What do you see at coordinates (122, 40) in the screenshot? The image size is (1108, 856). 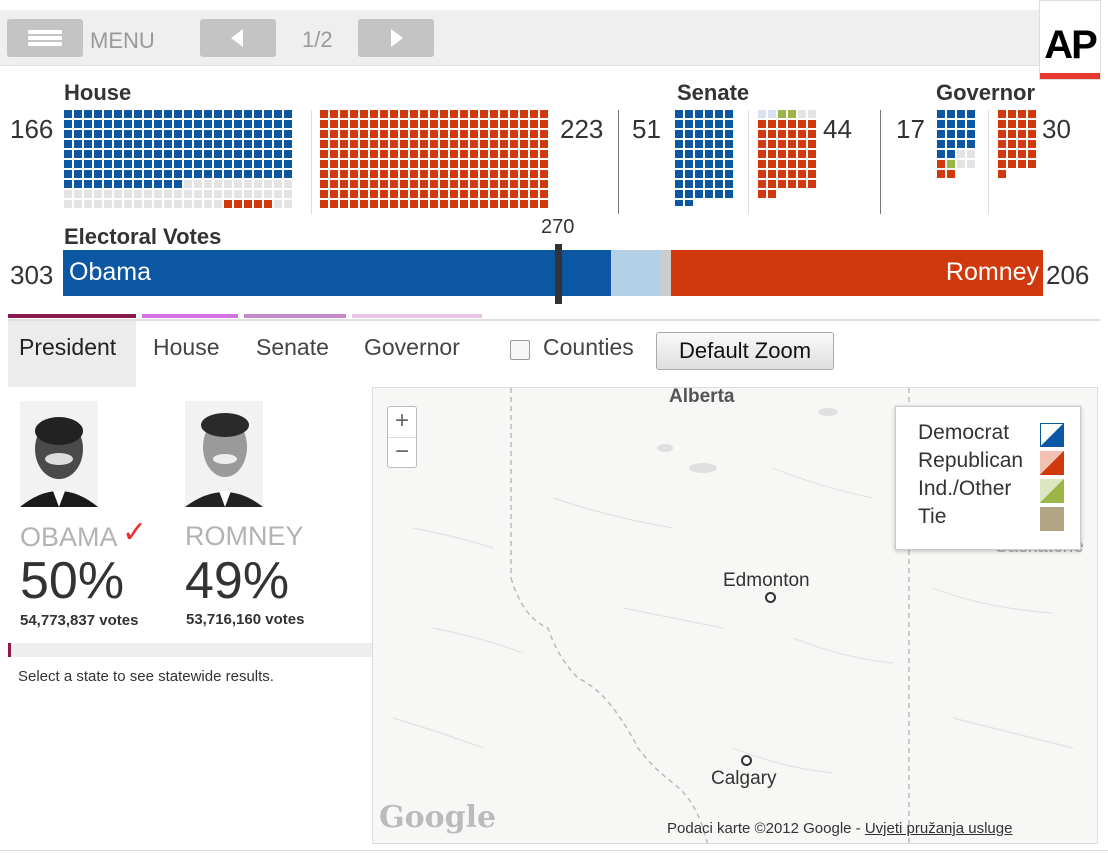 I see `menu-label: MENU` at bounding box center [122, 40].